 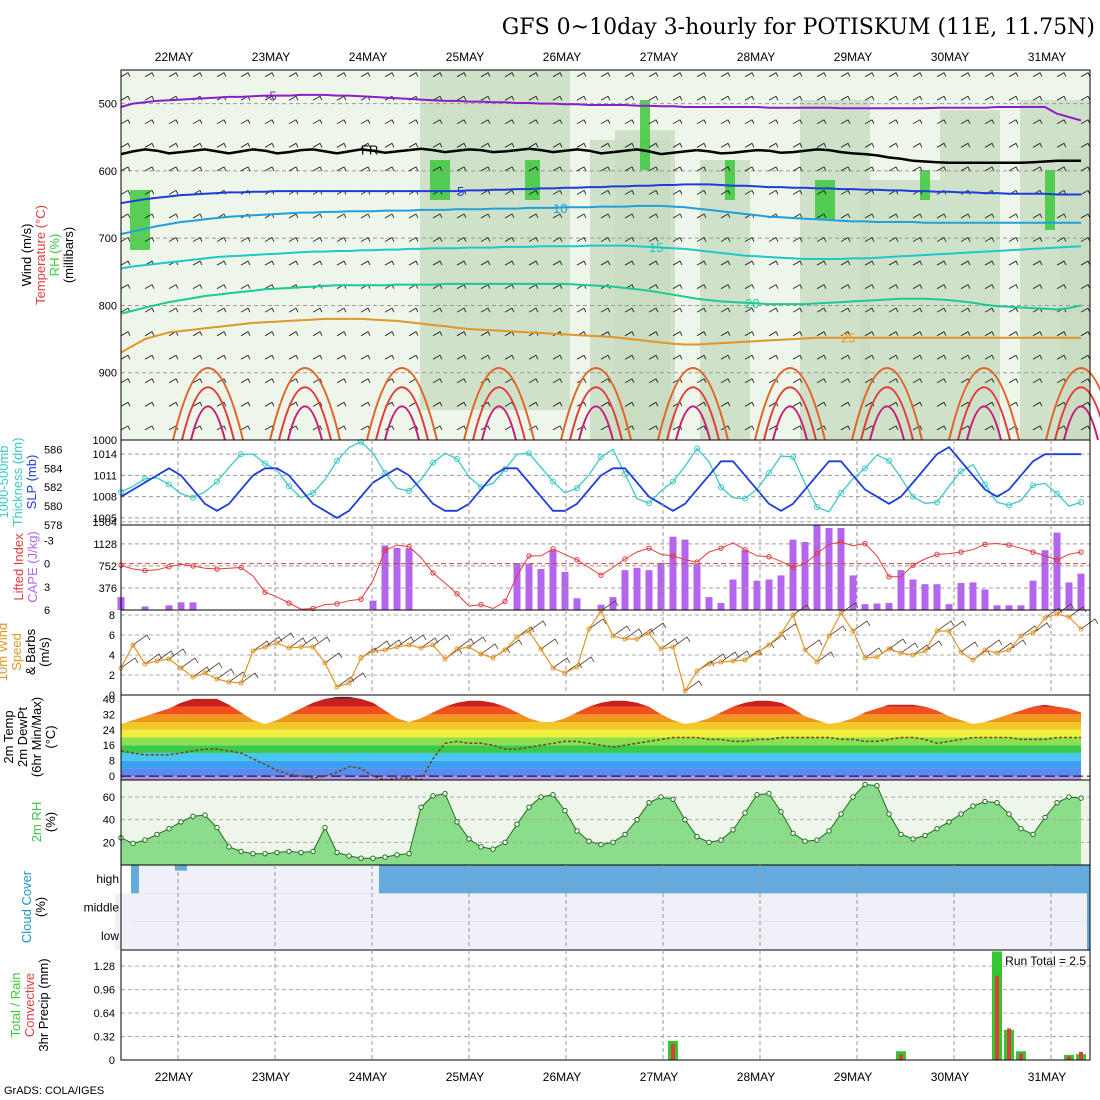 What do you see at coordinates (53, 469) in the screenshot?
I see `thickness-tick: 584` at bounding box center [53, 469].